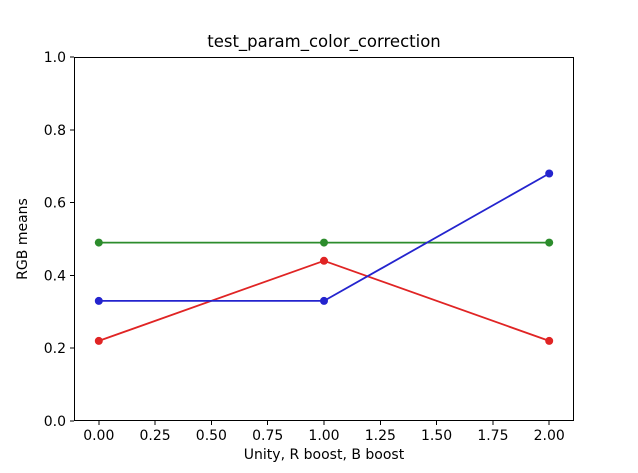 This screenshot has height=473, width=638. I want to click on x-tick-label: 1.75, so click(492, 436).